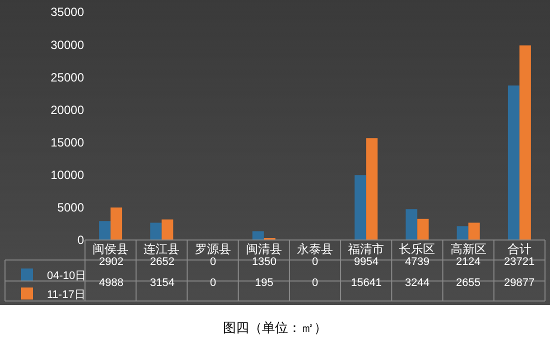  Describe the element at coordinates (67, 109) in the screenshot. I see `y-tick-label: 20000` at that location.